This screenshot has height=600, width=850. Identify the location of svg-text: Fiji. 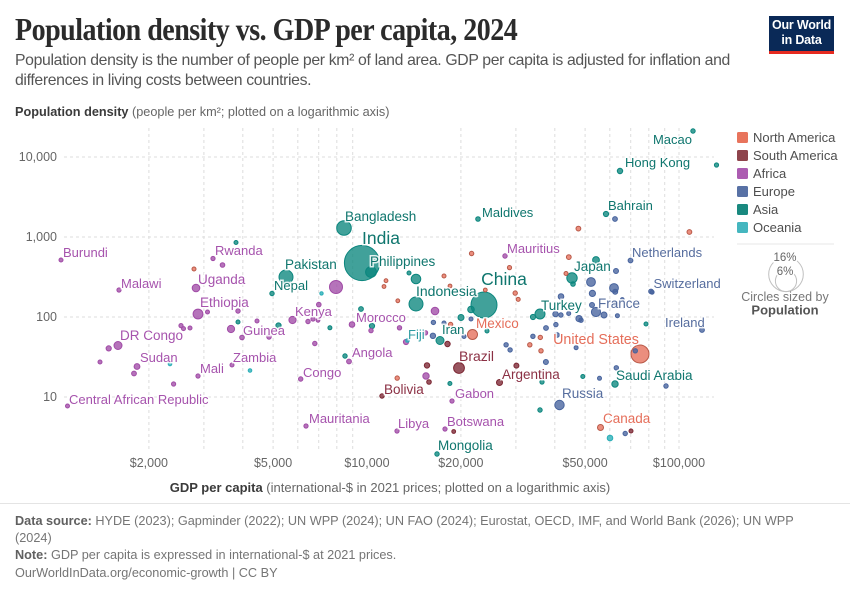
(416, 334).